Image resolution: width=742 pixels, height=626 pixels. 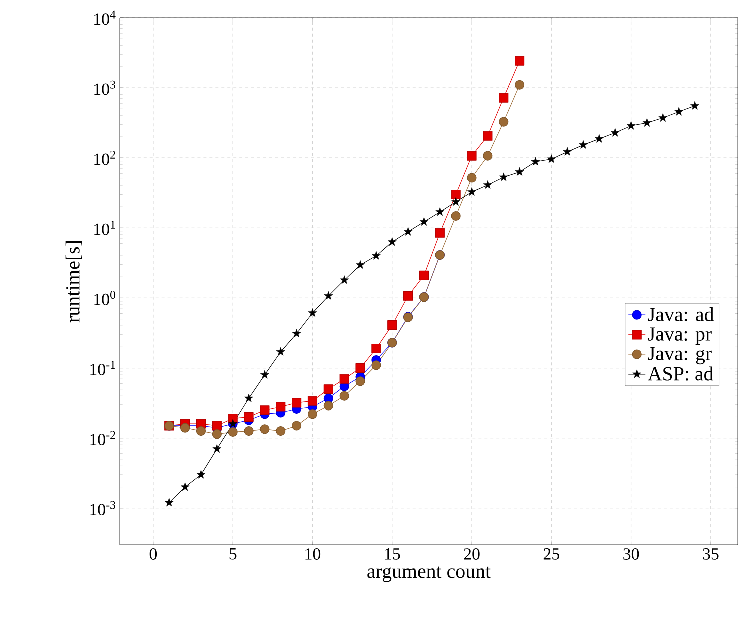 What do you see at coordinates (392, 554) in the screenshot?
I see `x-tick-label: 15` at bounding box center [392, 554].